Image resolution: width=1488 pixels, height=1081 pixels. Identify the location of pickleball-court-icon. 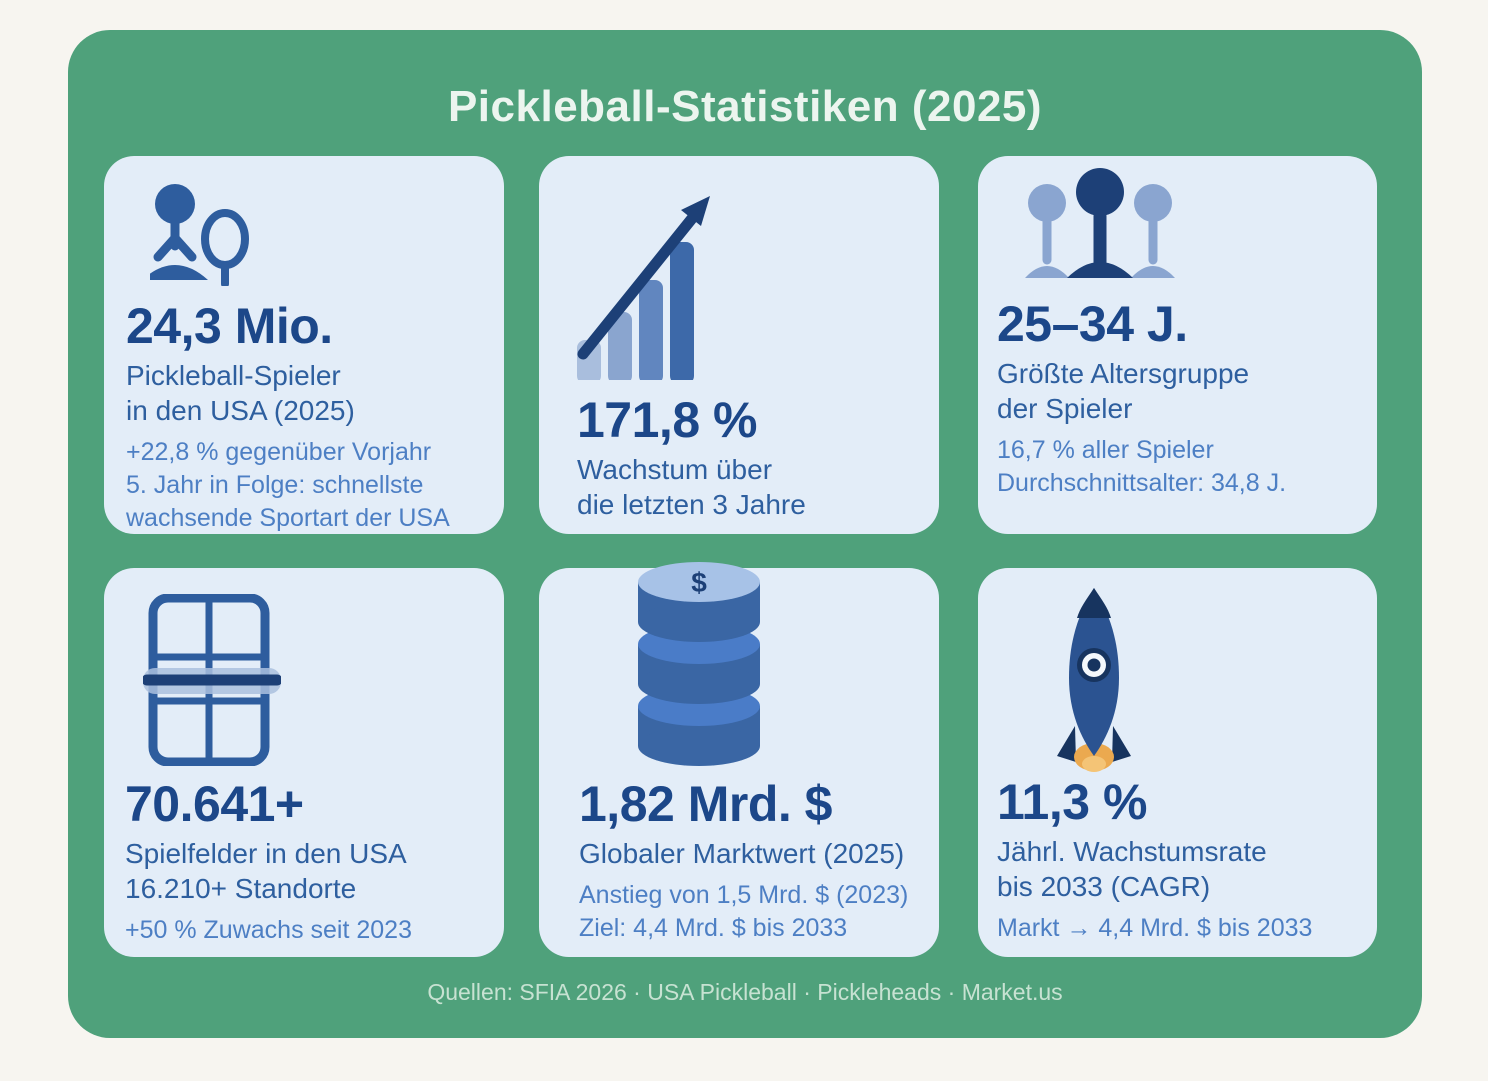
(212, 680).